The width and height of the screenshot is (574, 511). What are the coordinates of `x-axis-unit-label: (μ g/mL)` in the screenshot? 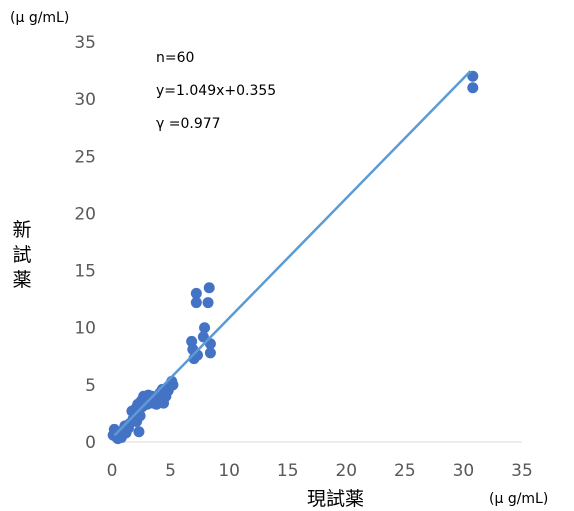 It's located at (518, 499).